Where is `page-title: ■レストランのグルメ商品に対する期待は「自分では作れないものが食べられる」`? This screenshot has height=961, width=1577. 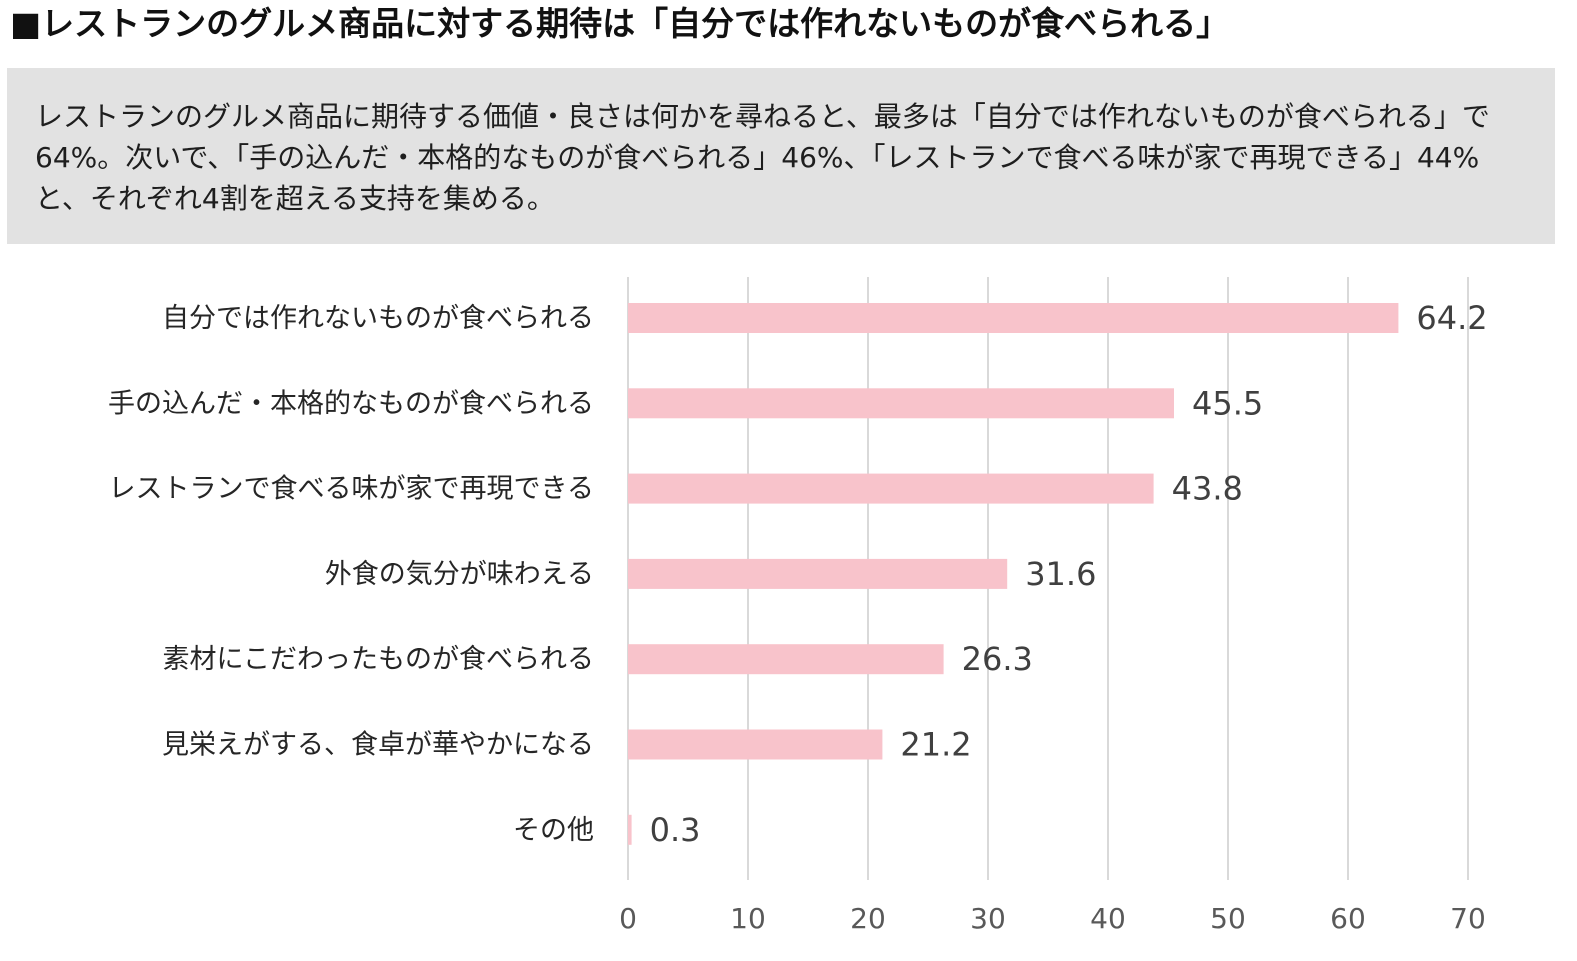
page-title: ■レストランのグルメ商品に対する期待は「自分では作れないものが食べられる」 is located at coordinates (620, 23).